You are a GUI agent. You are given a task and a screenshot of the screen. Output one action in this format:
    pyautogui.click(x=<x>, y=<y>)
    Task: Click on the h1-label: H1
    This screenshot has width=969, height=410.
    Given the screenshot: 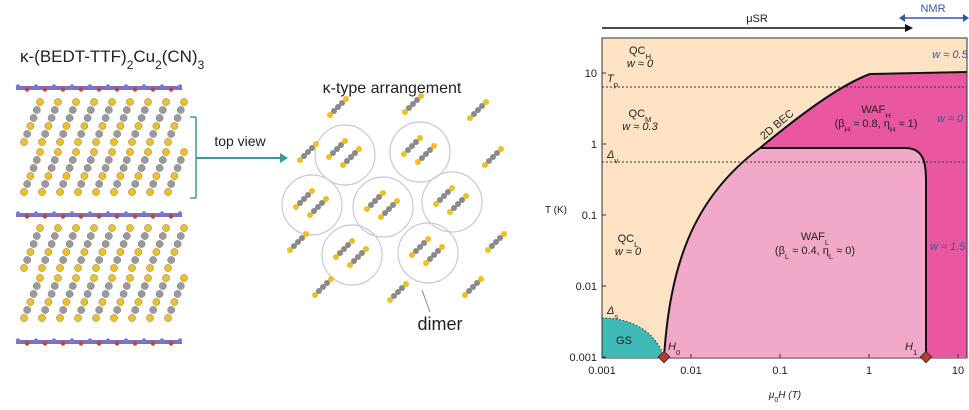 What is the action you would take?
    pyautogui.click(x=911, y=349)
    